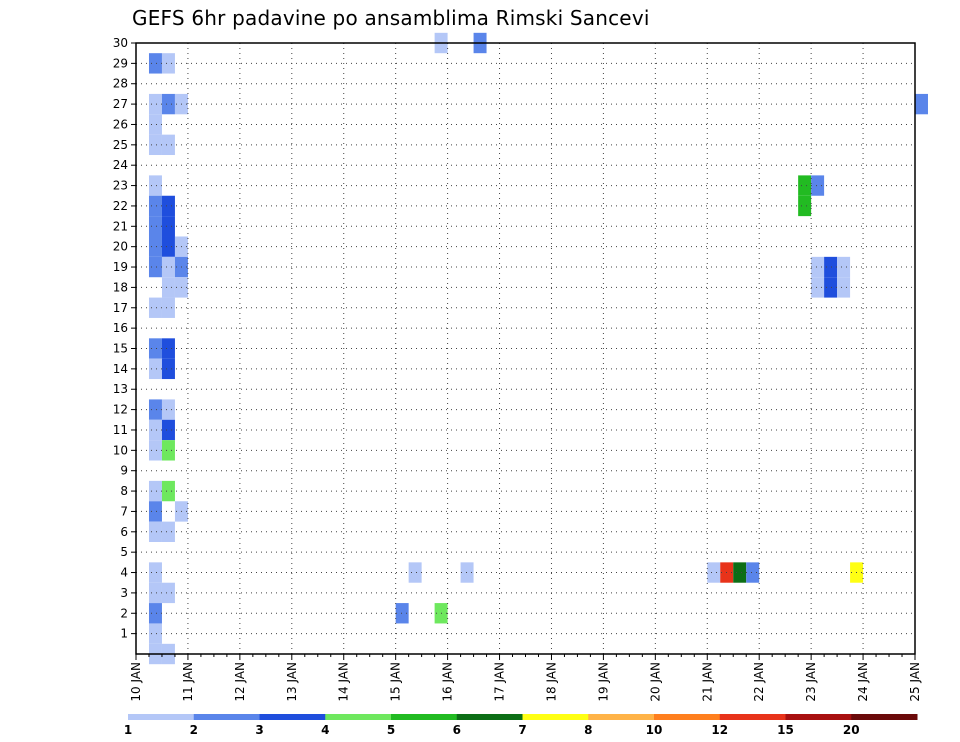 The height and width of the screenshot is (742, 960). I want to click on x-tick-label: 24 JAN, so click(863, 682).